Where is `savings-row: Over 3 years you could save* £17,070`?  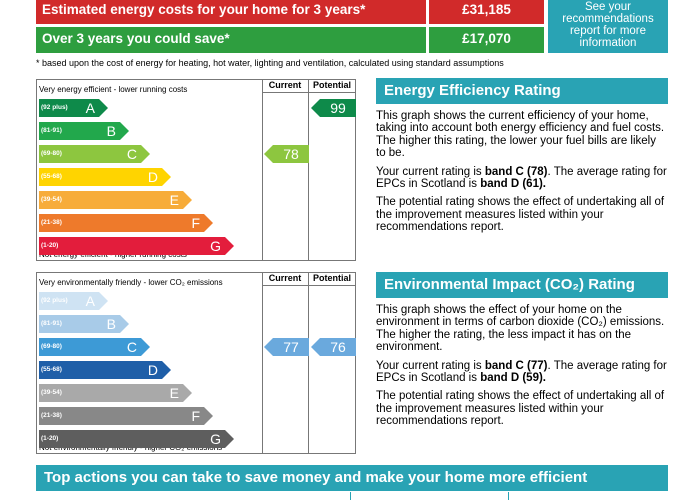 savings-row: Over 3 years you could save* £17,070 is located at coordinates (290, 40).